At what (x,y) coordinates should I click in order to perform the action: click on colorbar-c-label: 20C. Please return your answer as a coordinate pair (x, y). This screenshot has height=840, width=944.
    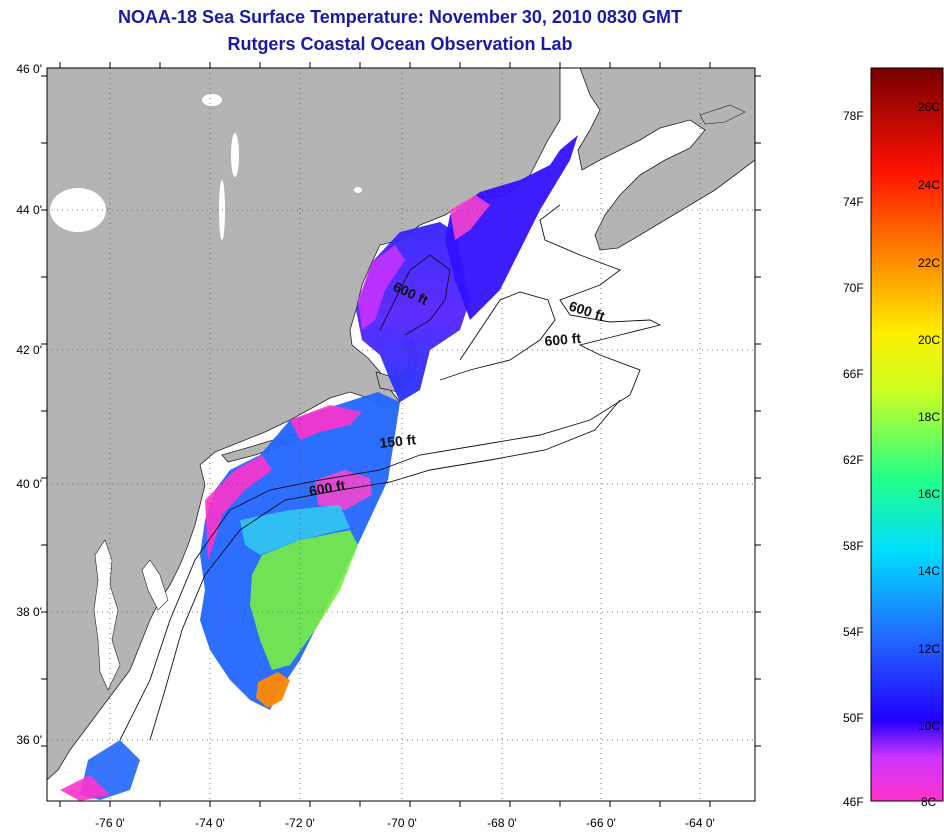
    Looking at the image, I should click on (929, 340).